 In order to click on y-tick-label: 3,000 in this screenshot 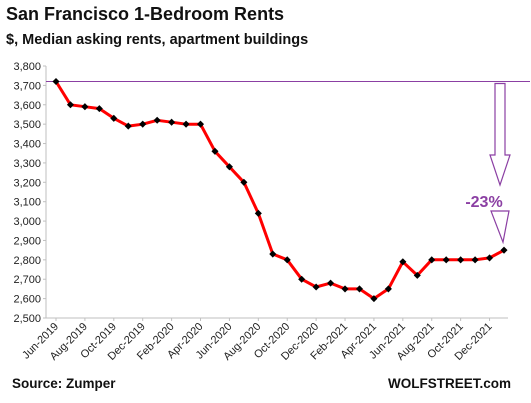, I will do `click(27, 222)`.